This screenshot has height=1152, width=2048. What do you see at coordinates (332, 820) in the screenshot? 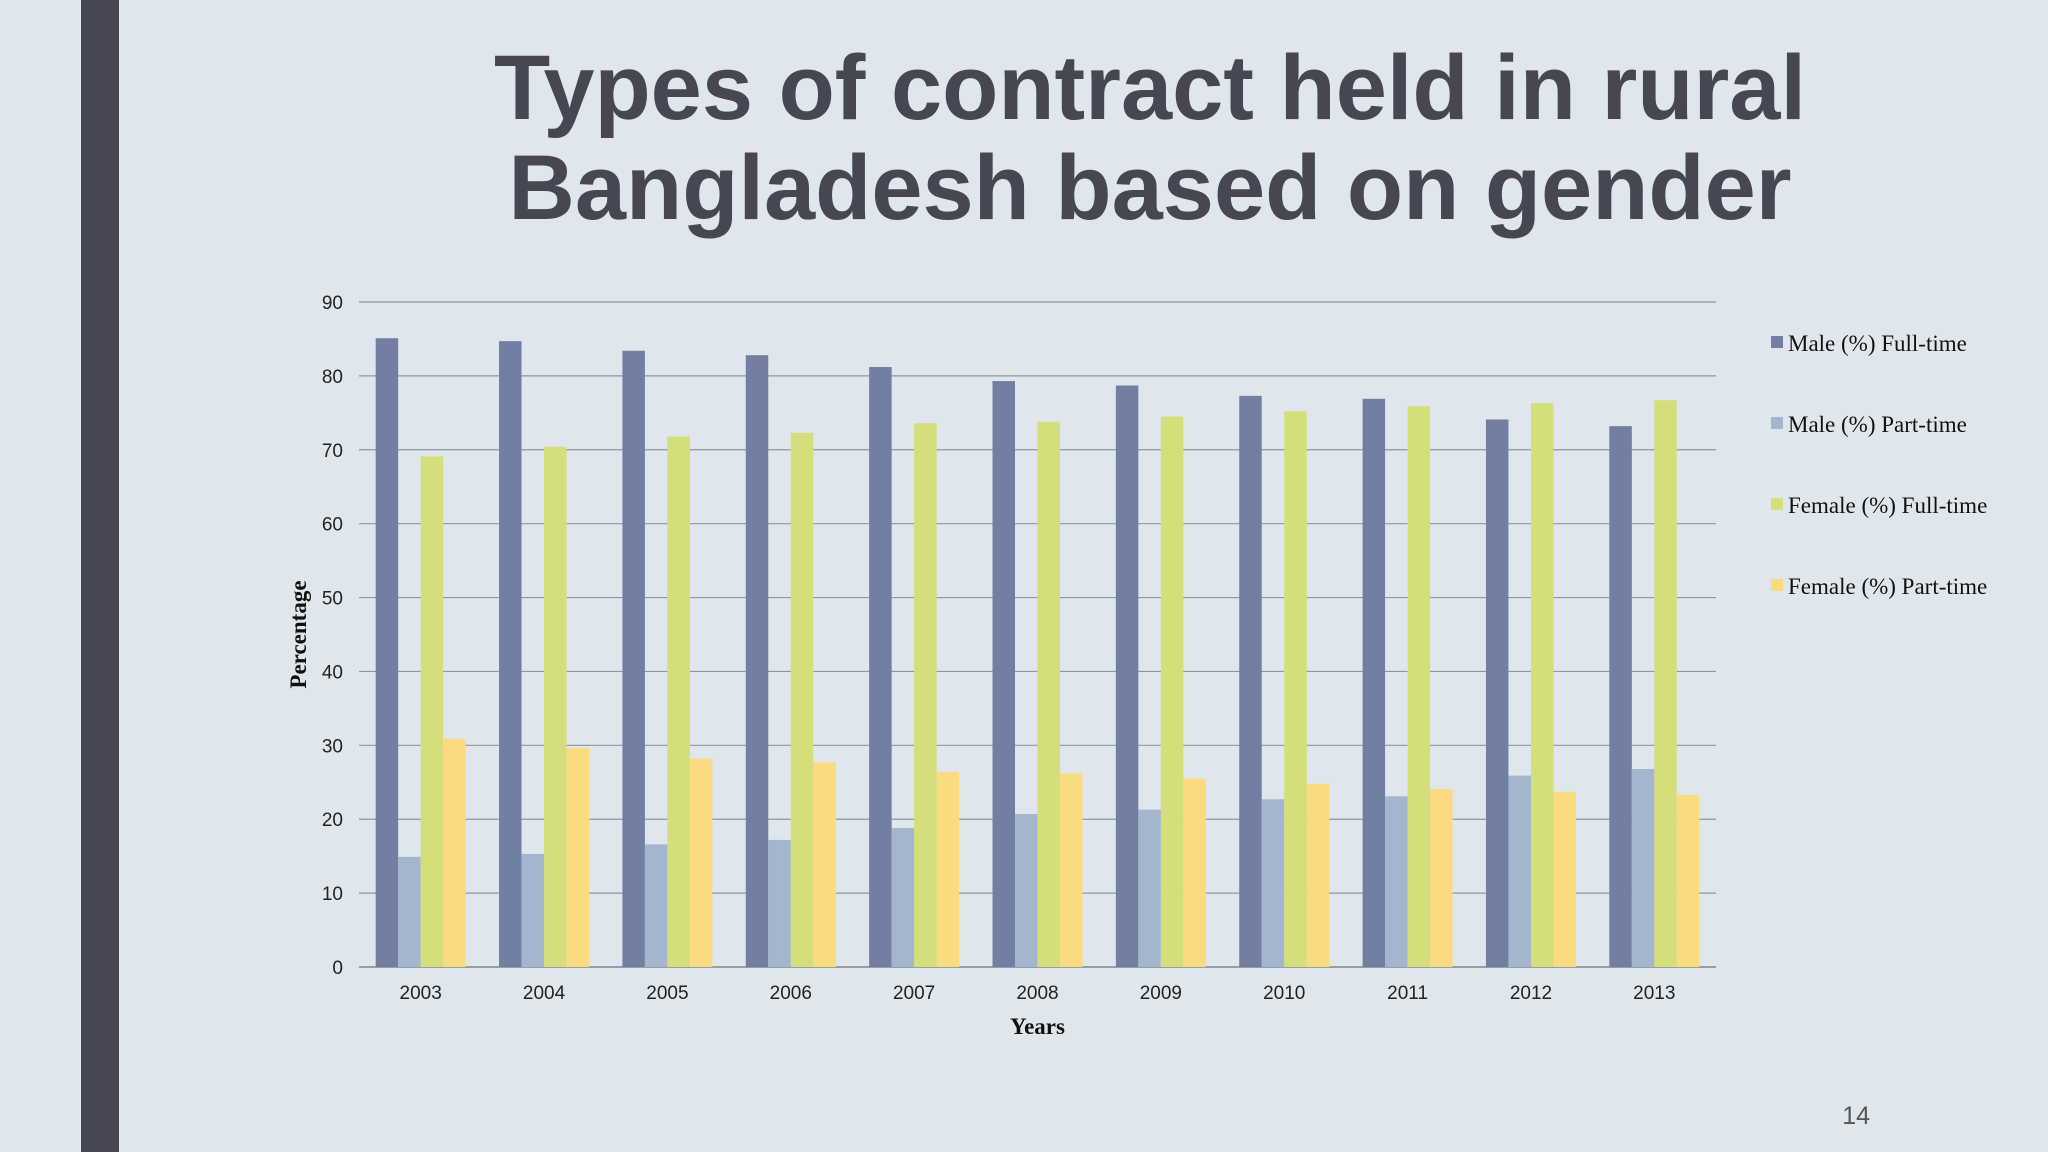
I see `y-tick-label: 20` at bounding box center [332, 820].